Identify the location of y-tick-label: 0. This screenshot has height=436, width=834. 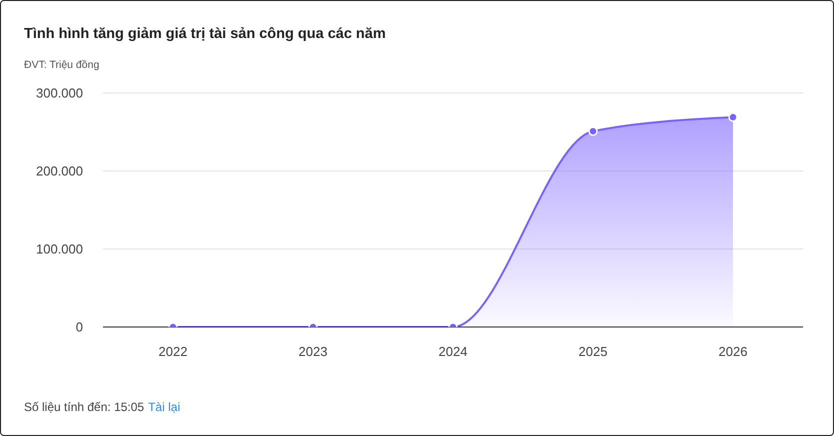
(79, 327).